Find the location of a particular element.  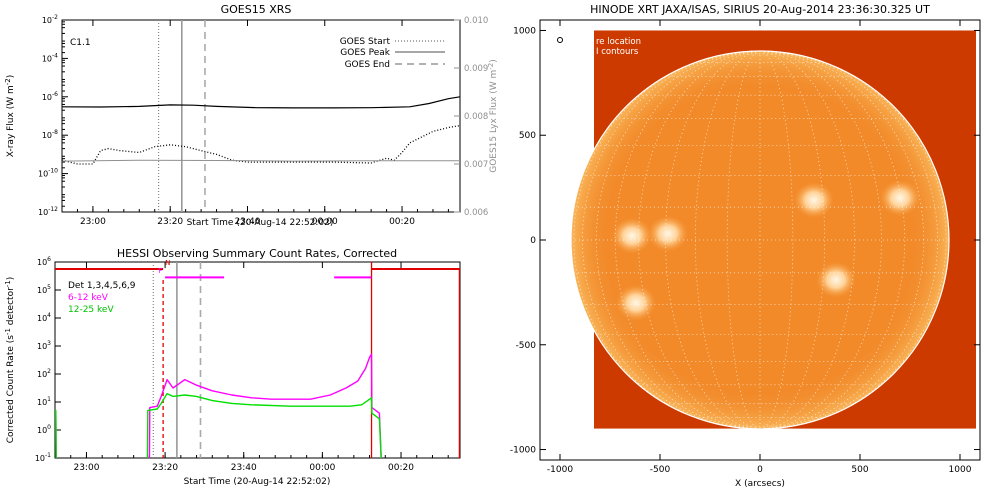

goes-series is located at coordinates (261, 130).